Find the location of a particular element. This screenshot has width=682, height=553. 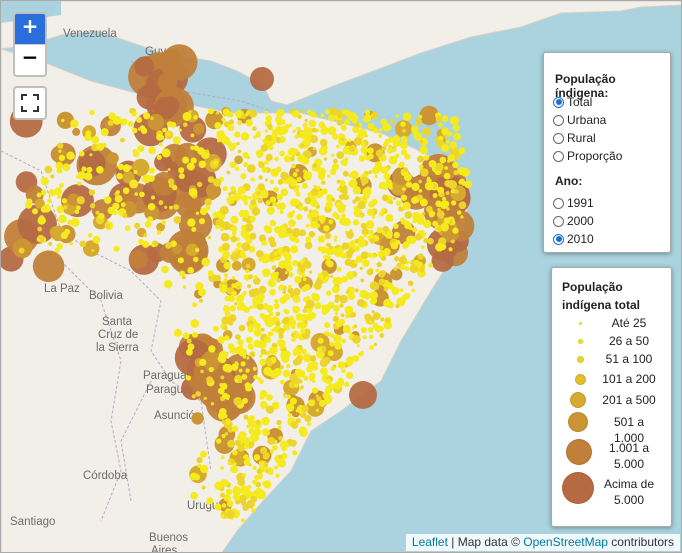

radio-button is located at coordinates (558, 203).